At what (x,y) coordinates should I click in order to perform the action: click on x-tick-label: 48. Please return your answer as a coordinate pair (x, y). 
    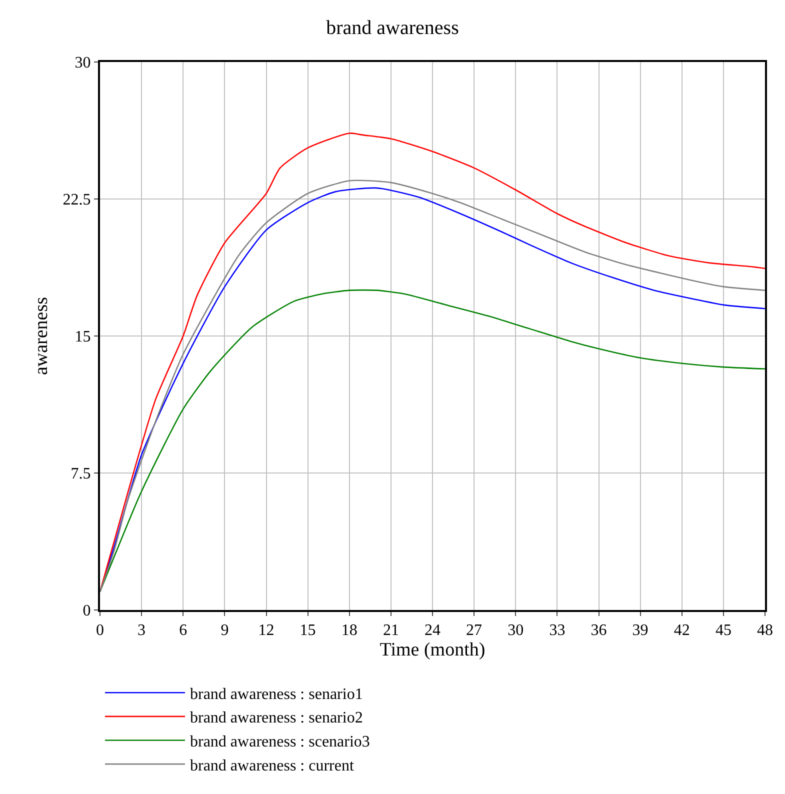
    Looking at the image, I should click on (765, 631).